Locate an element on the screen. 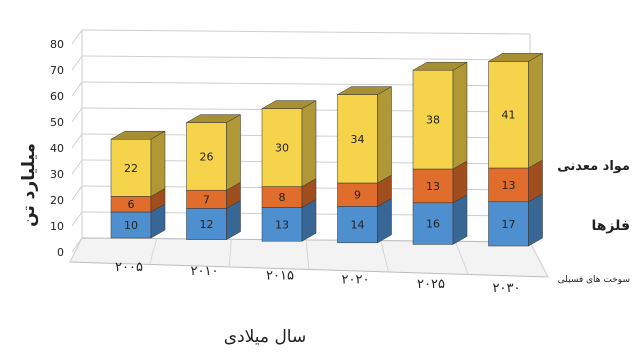  x-tick-label: ۲۰۱۵ is located at coordinates (280, 275).